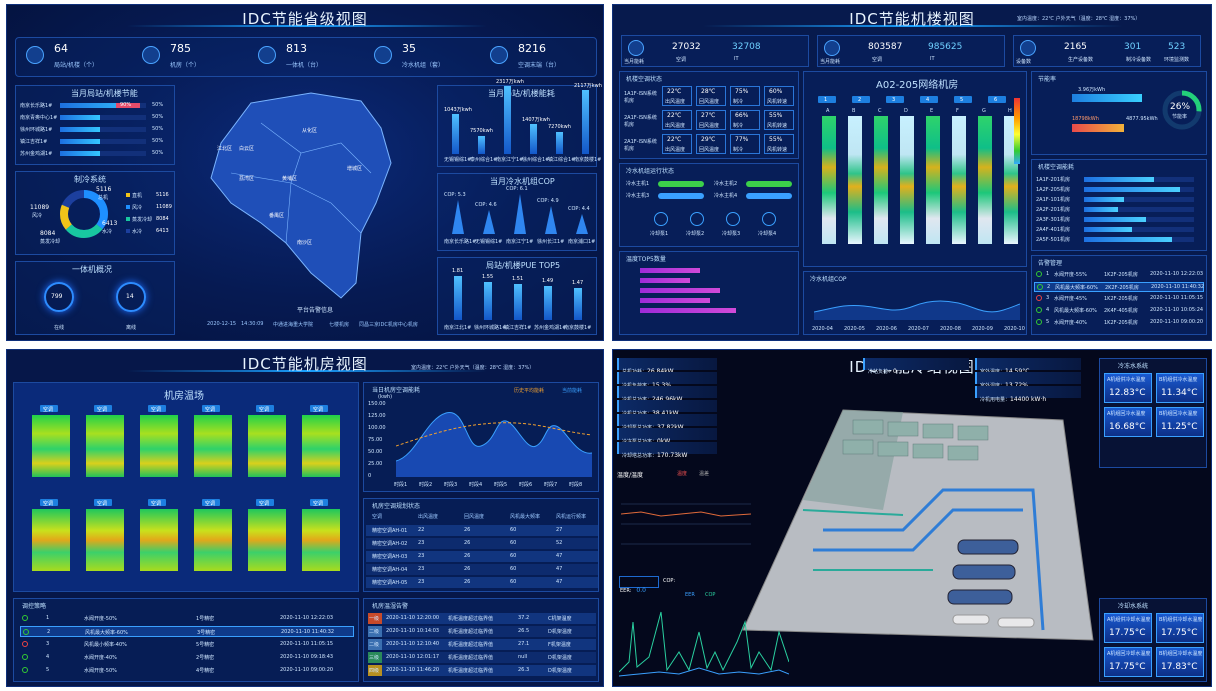 This screenshot has height=691, width=1216. I want to click on stat-v1: 803587, so click(885, 47).